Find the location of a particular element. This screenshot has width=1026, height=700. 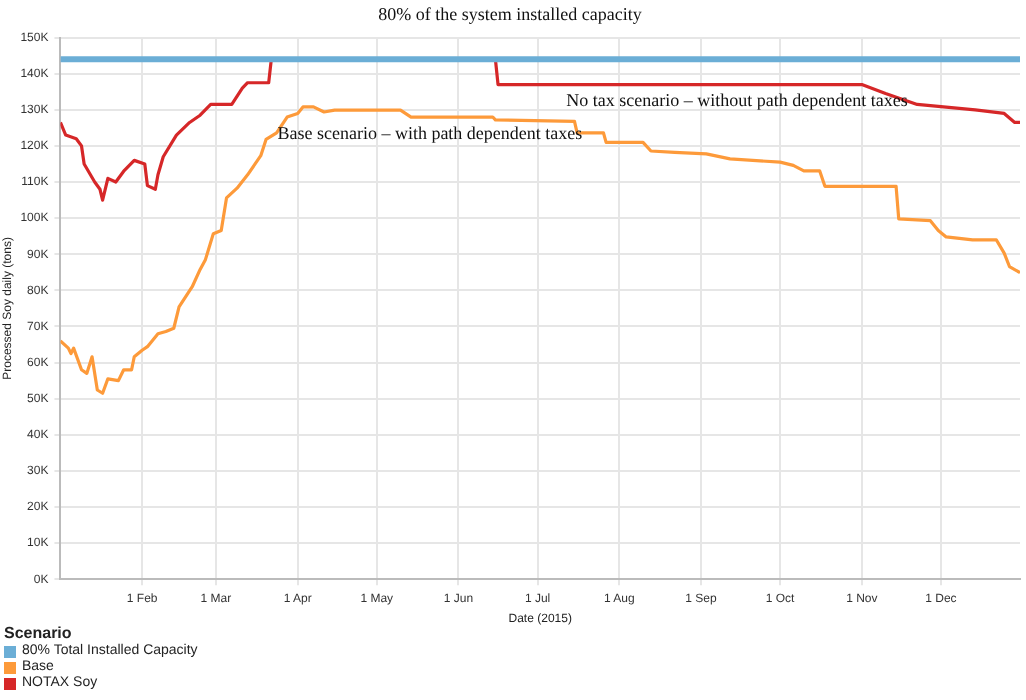

chart-title: 80% of the system installed capacity is located at coordinates (510, 13).